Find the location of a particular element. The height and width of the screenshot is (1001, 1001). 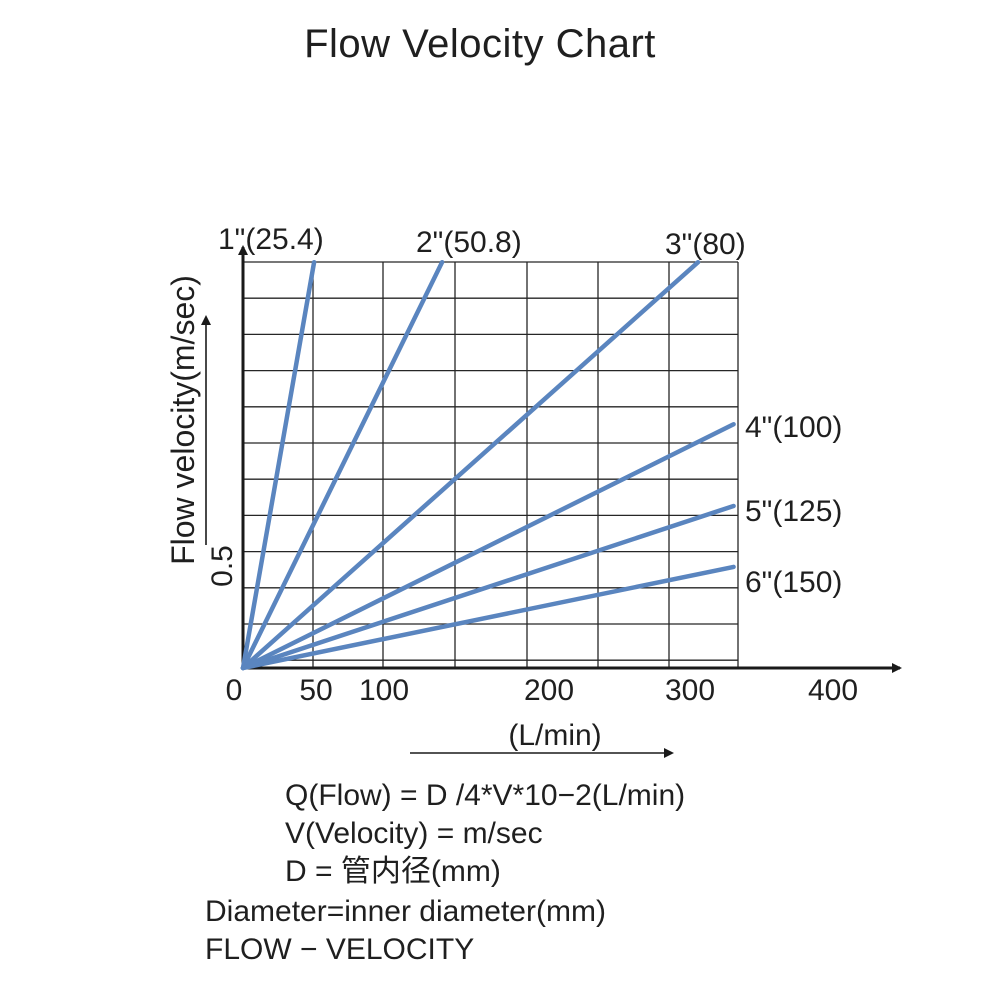

x-tick-label-2: 100 is located at coordinates (384, 690).